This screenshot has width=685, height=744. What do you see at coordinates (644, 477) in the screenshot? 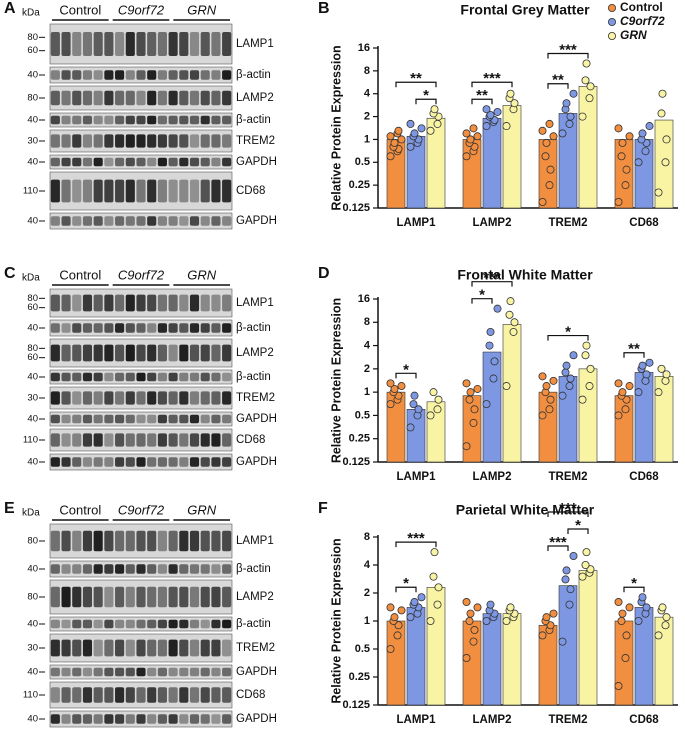
I see `x-tick-label: CD68` at bounding box center [644, 477].